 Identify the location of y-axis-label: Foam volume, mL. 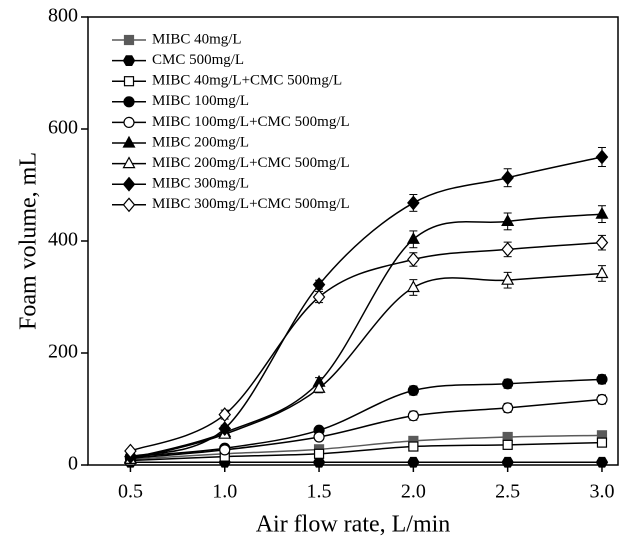
(29, 241).